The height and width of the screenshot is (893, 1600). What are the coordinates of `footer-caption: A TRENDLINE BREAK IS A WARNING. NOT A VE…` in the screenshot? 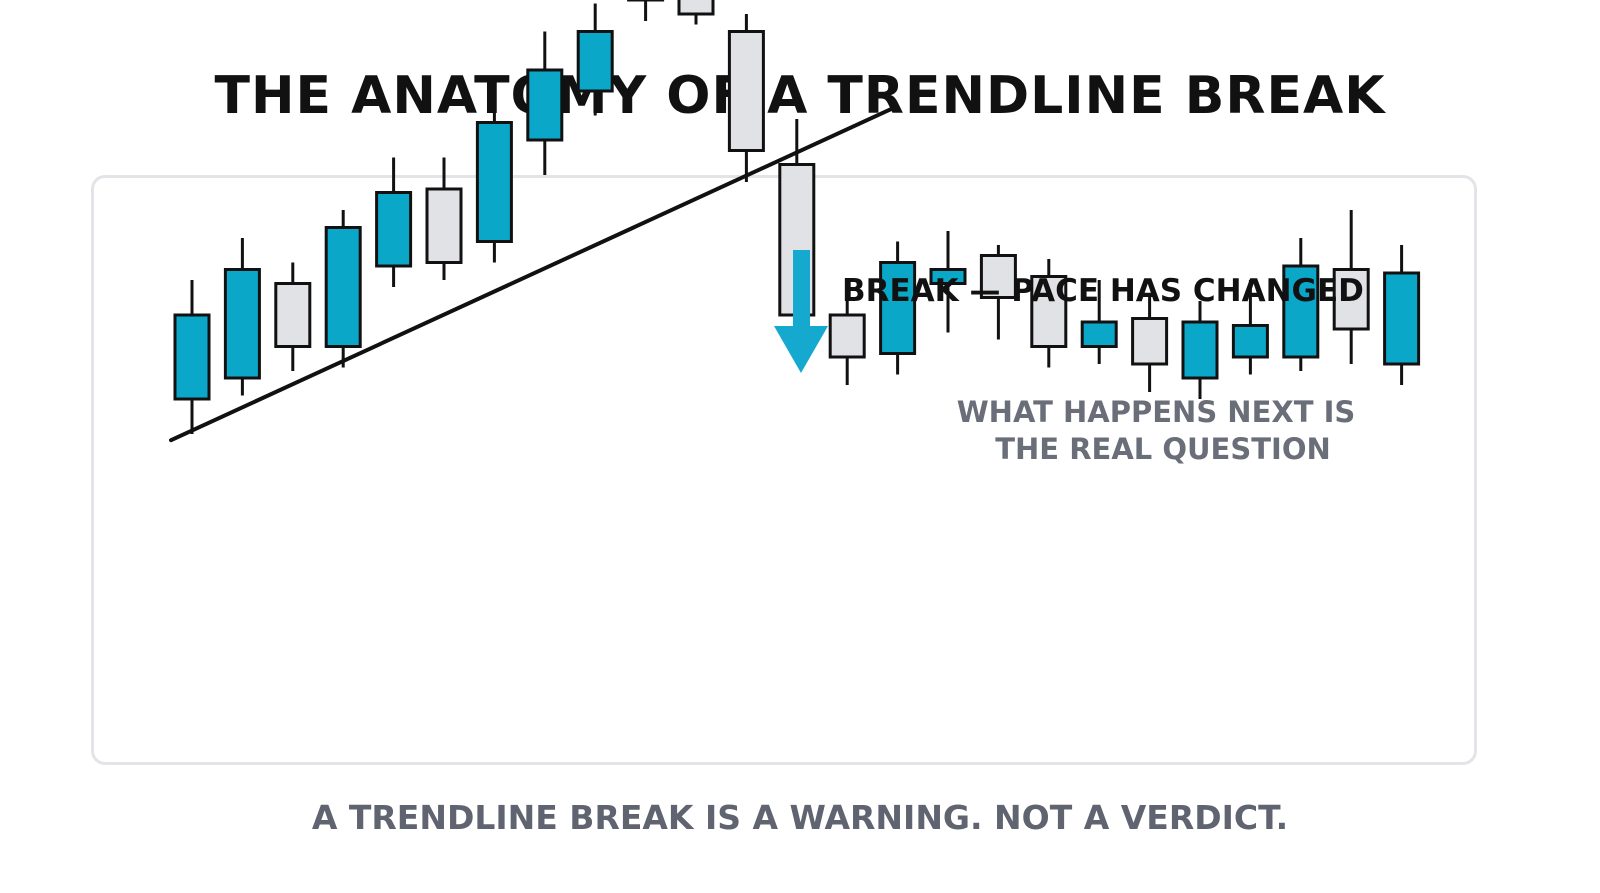 It's located at (800, 817).